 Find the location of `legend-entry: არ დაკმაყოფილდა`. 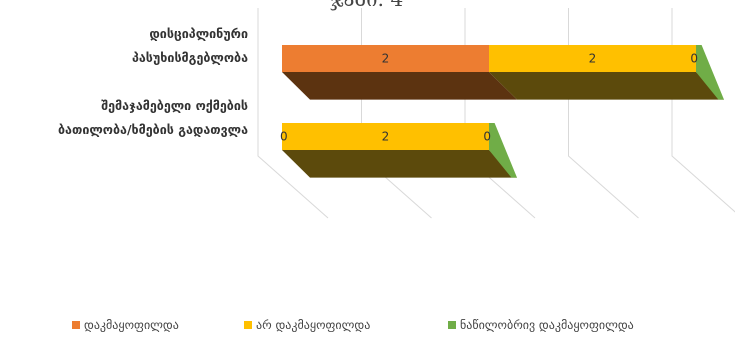

legend-entry: არ დაკმაყოფილდა is located at coordinates (313, 325).